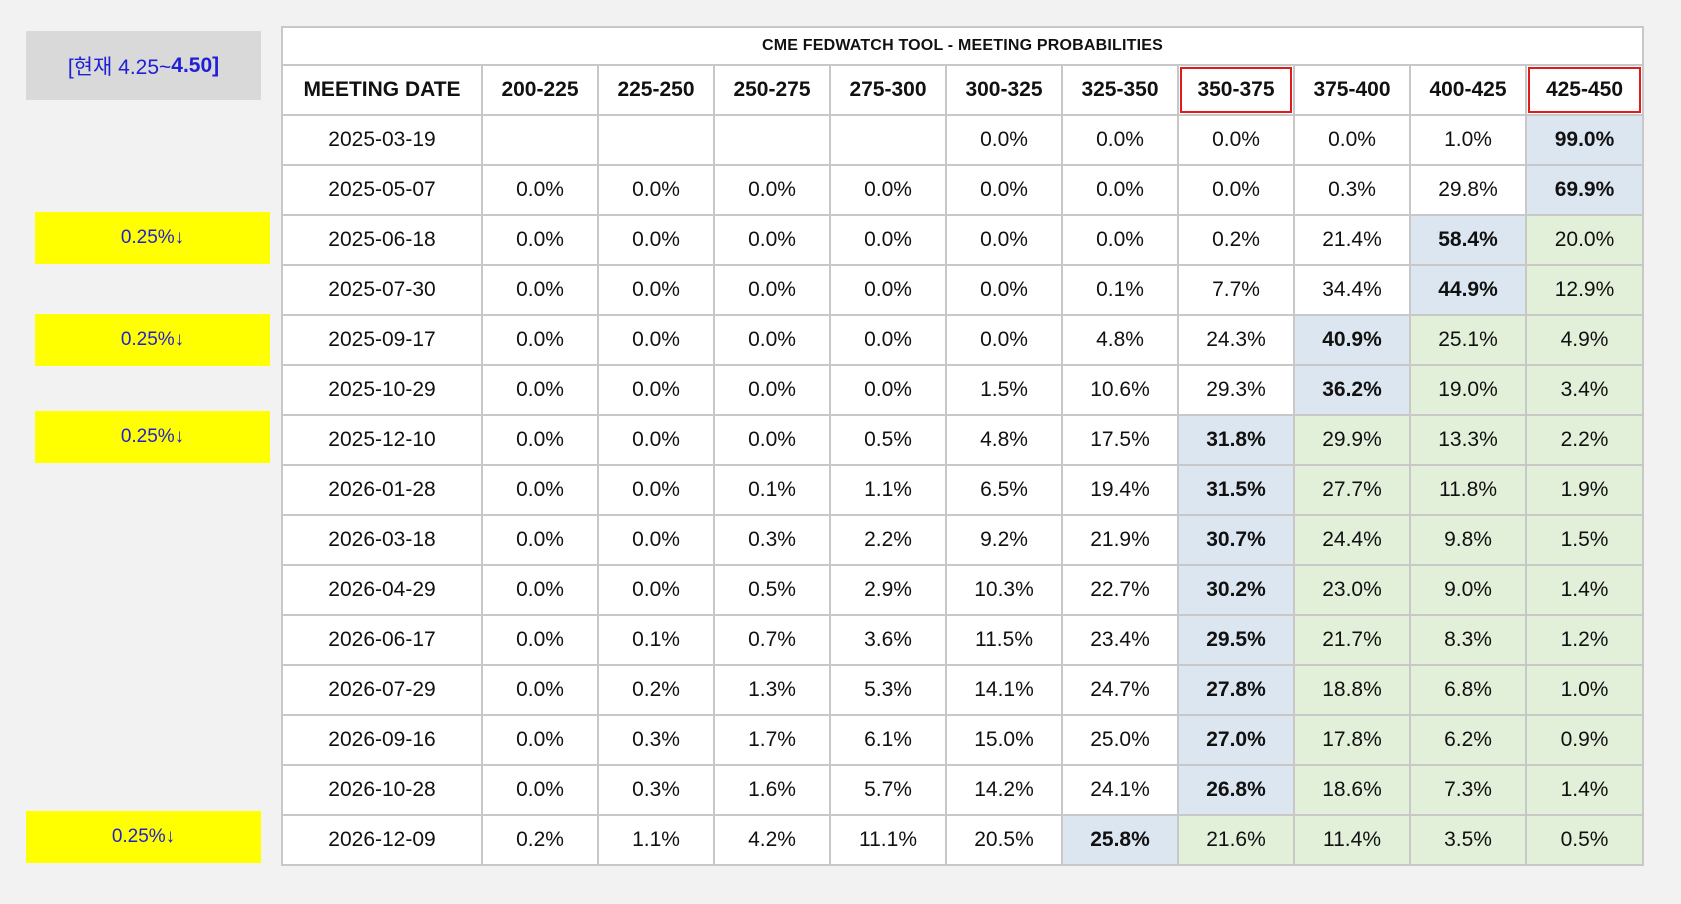 The width and height of the screenshot is (1681, 904). What do you see at coordinates (772, 690) in the screenshot?
I see `probability-cell: 1.3%` at bounding box center [772, 690].